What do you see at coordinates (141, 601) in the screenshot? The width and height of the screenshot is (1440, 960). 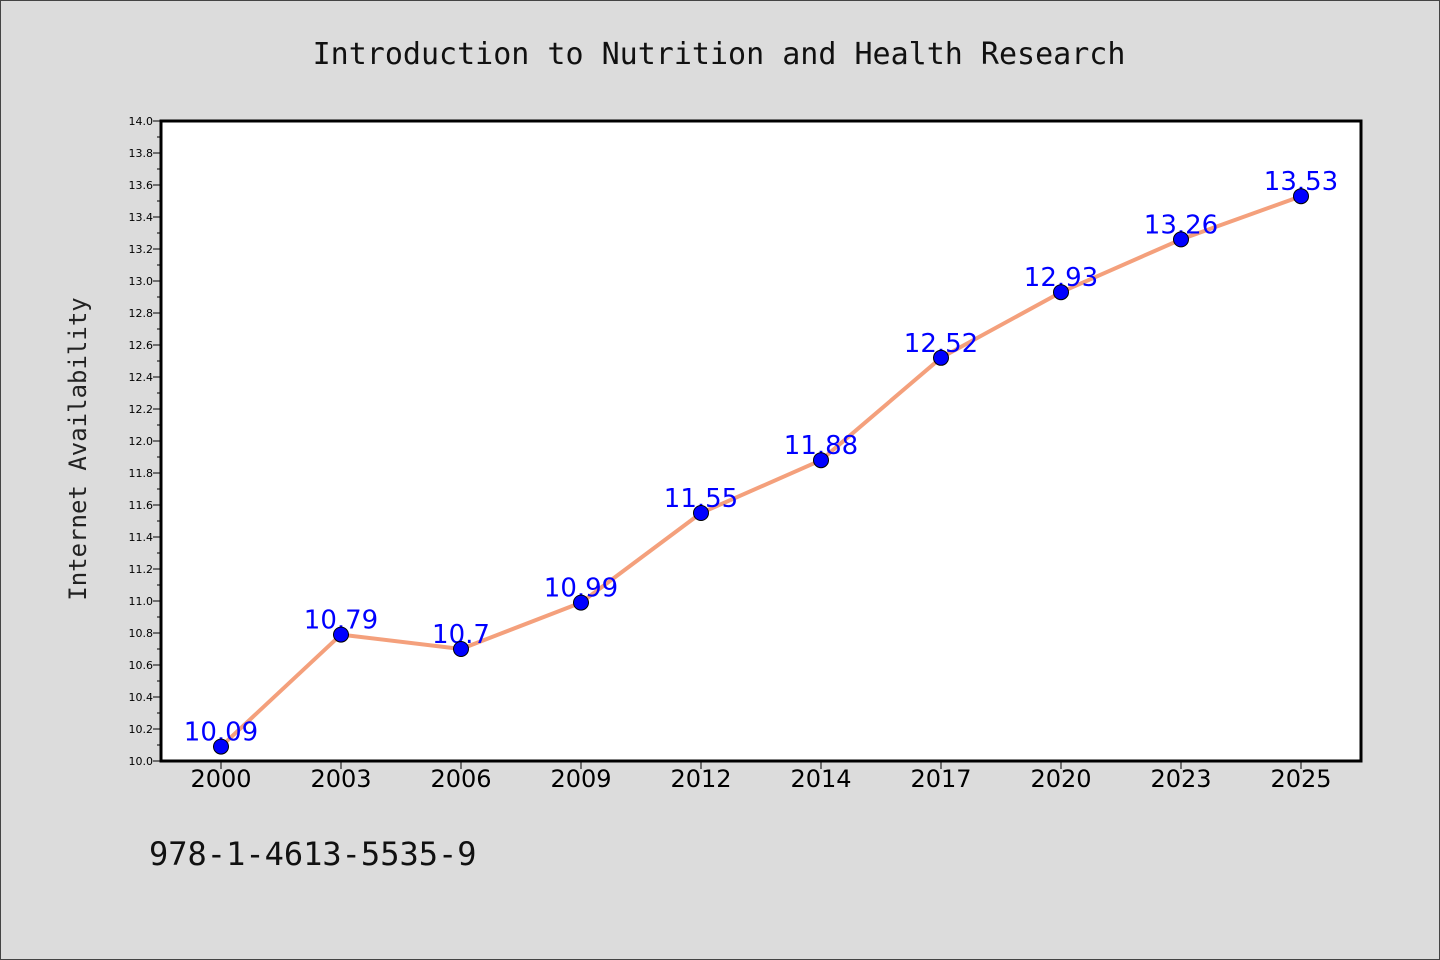 I see `y-tick-label: 11.0` at bounding box center [141, 601].